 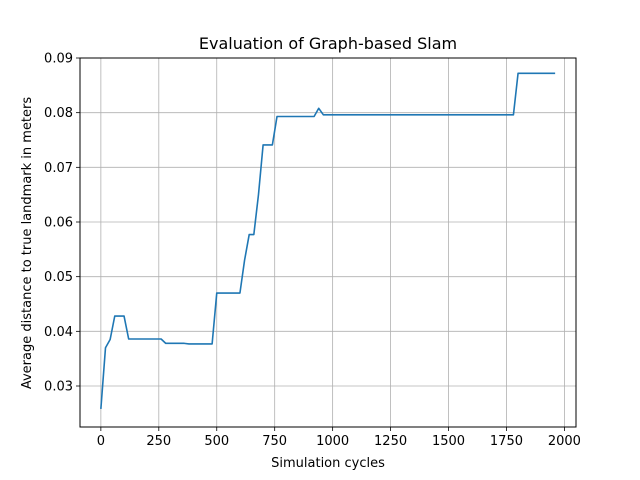 What do you see at coordinates (448, 441) in the screenshot?
I see `x-tick-label: 1500` at bounding box center [448, 441].